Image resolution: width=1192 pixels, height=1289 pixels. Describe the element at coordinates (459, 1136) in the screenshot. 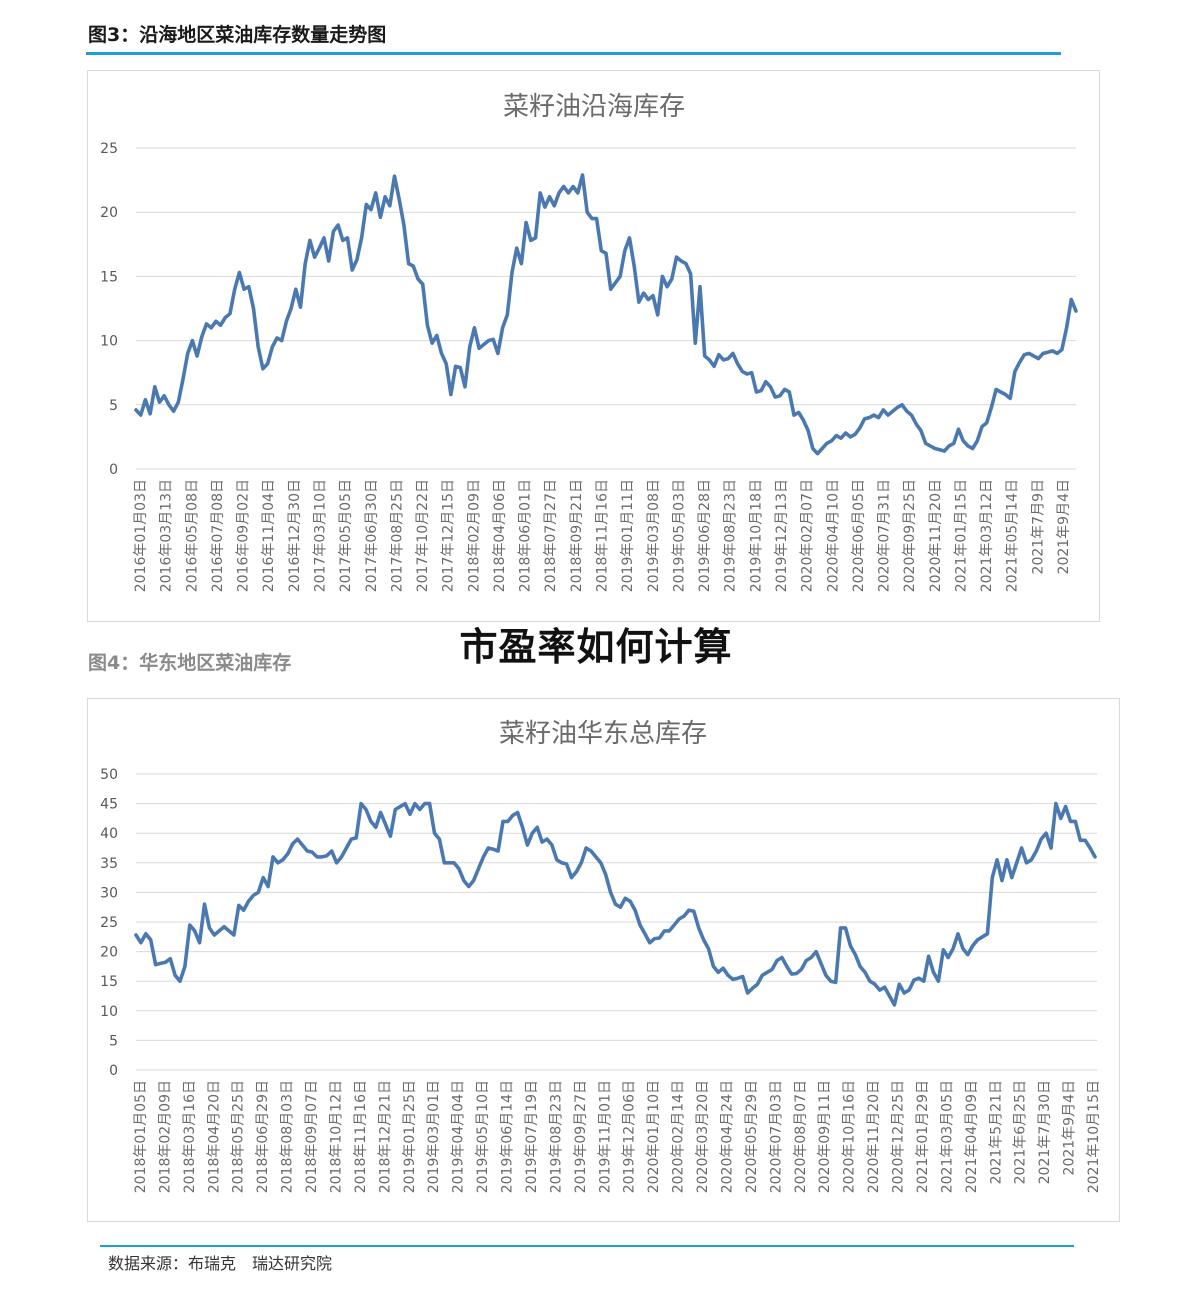

I see `x-tick-label: 2019年04月04日` at that location.